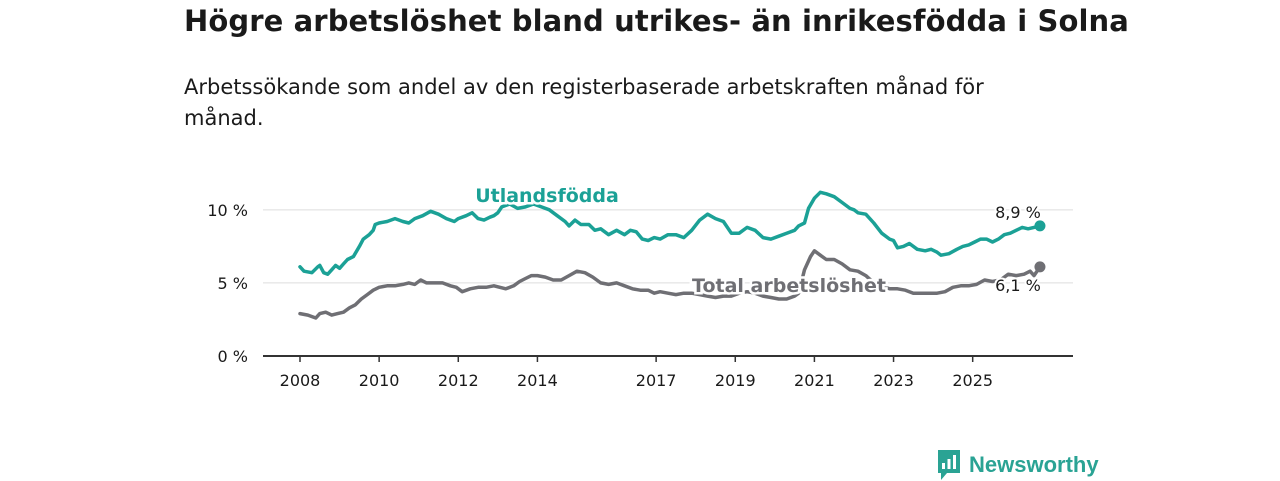 The image size is (1280, 481). I want to click on series-line-total-arbetsloshet, so click(670, 284).